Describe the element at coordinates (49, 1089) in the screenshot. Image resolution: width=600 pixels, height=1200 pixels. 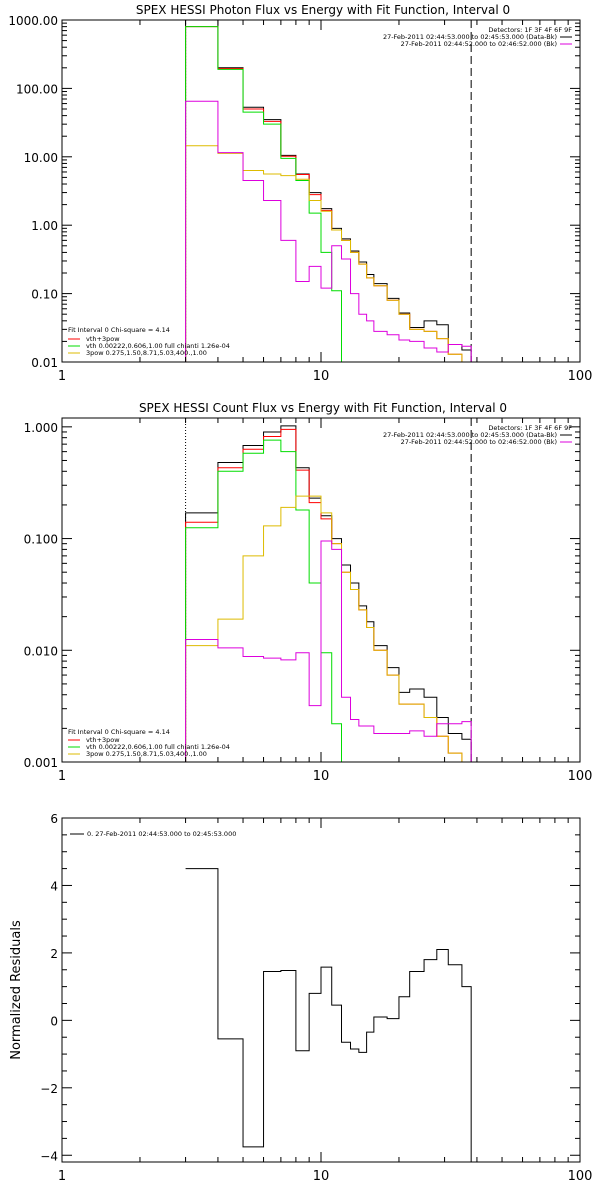
I see `y-tick-label: −2` at that location.